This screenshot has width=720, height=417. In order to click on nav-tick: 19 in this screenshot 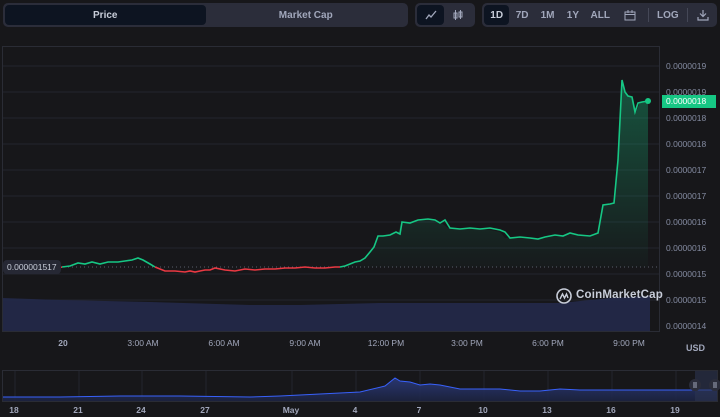, I will do `click(675, 410)`.